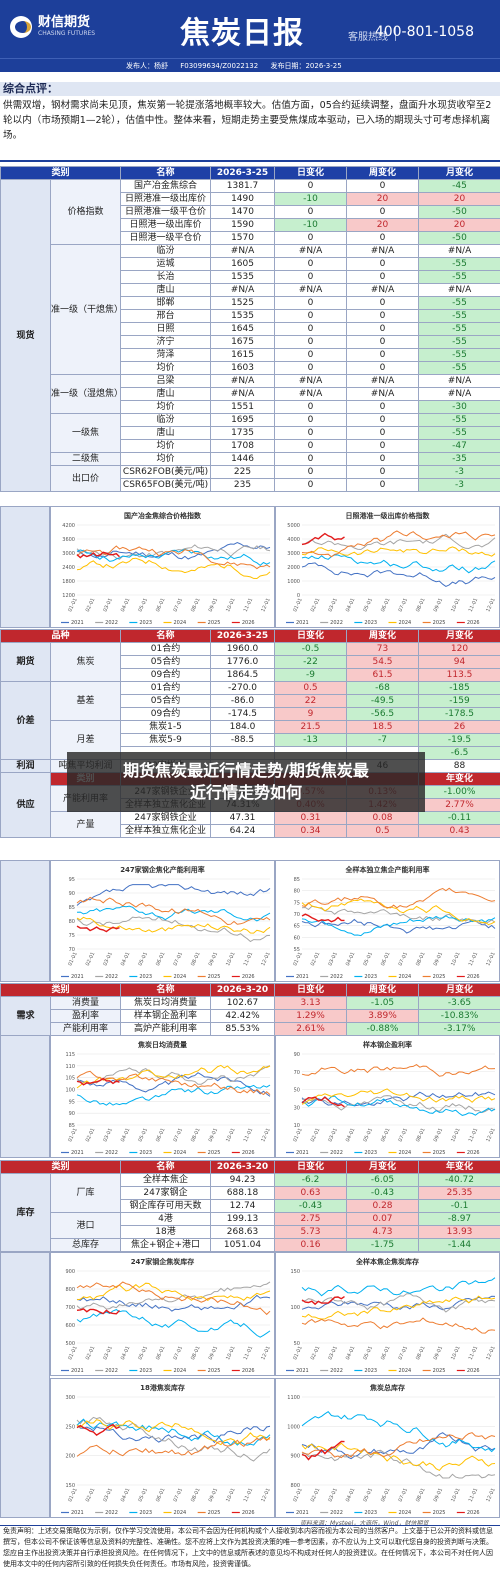  What do you see at coordinates (250, 714) in the screenshot?
I see `table-row: 09合约 -174.5 9 -56.5 -178.5` at bounding box center [250, 714].